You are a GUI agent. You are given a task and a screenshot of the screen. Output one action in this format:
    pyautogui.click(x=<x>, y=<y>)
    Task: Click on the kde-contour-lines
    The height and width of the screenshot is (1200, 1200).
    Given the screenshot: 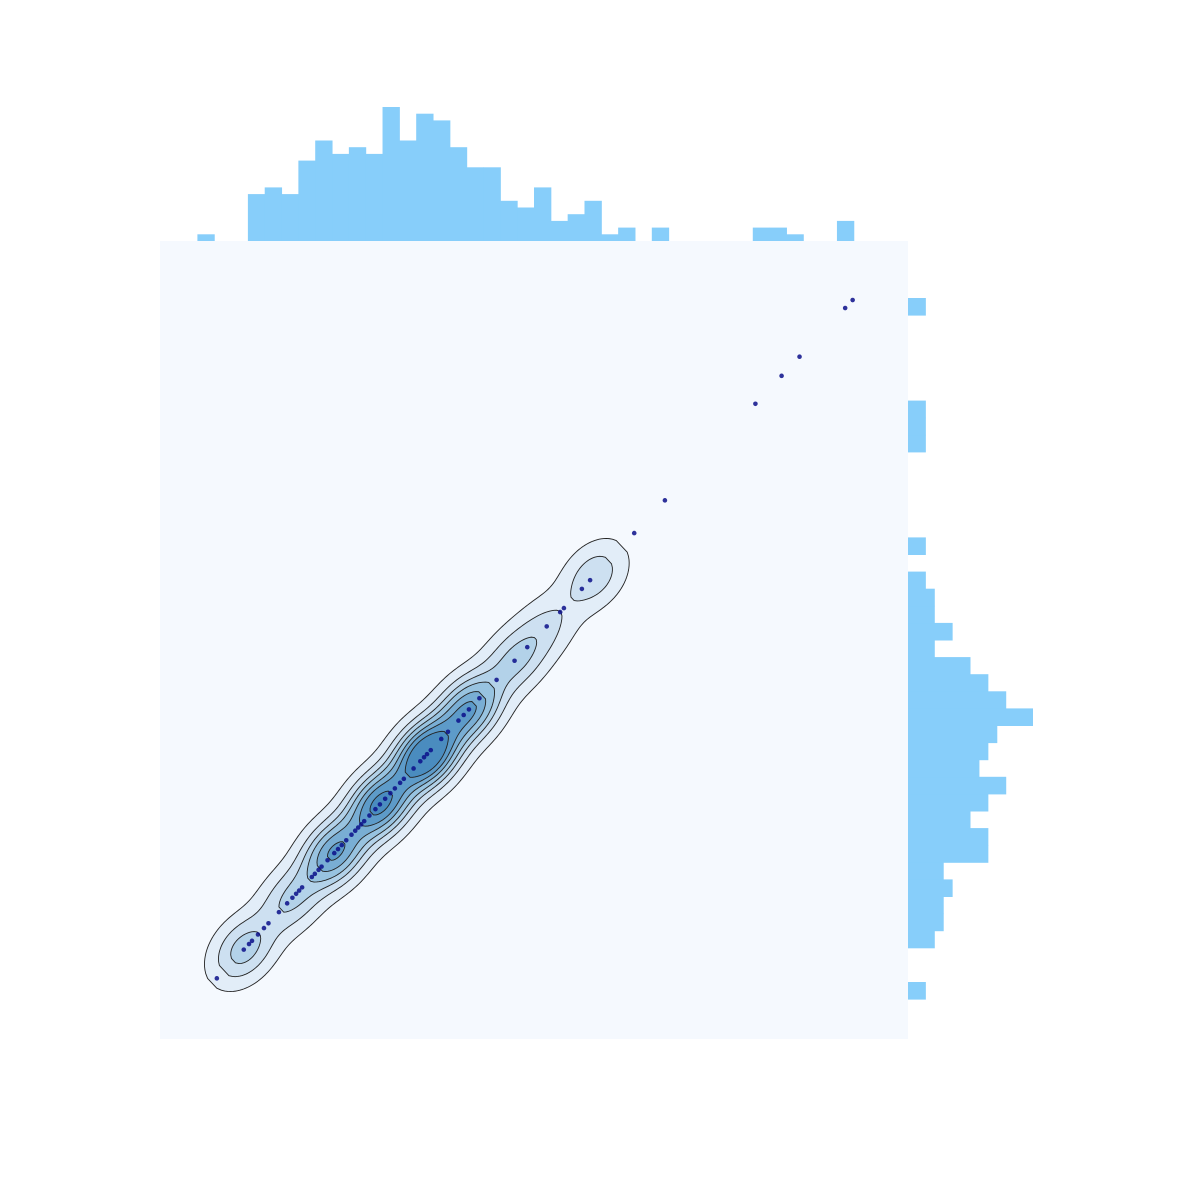 What is the action you would take?
    pyautogui.click(x=417, y=765)
    